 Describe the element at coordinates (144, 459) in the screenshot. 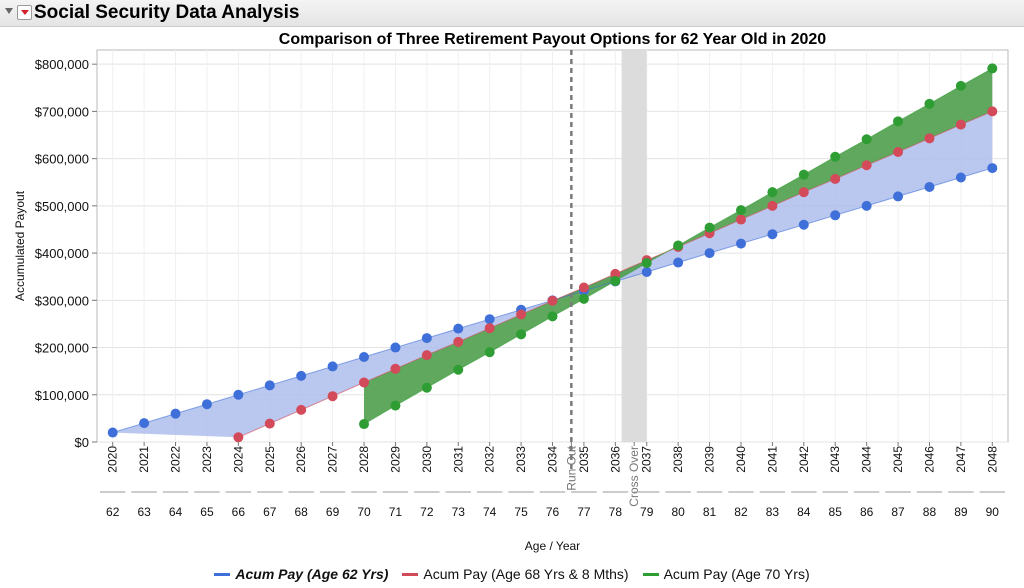

I see `x-year-label: 2021` at that location.